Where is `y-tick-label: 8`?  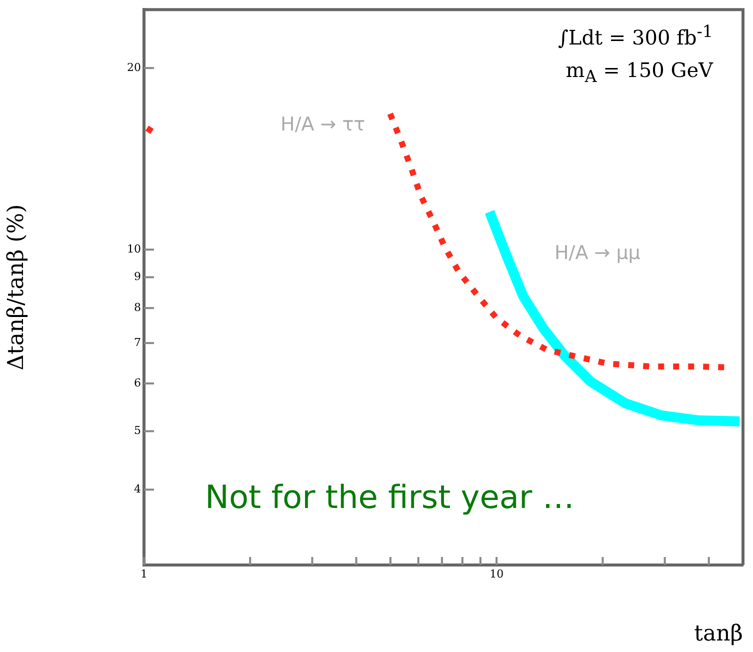 y-tick-label: 8 is located at coordinates (137, 307).